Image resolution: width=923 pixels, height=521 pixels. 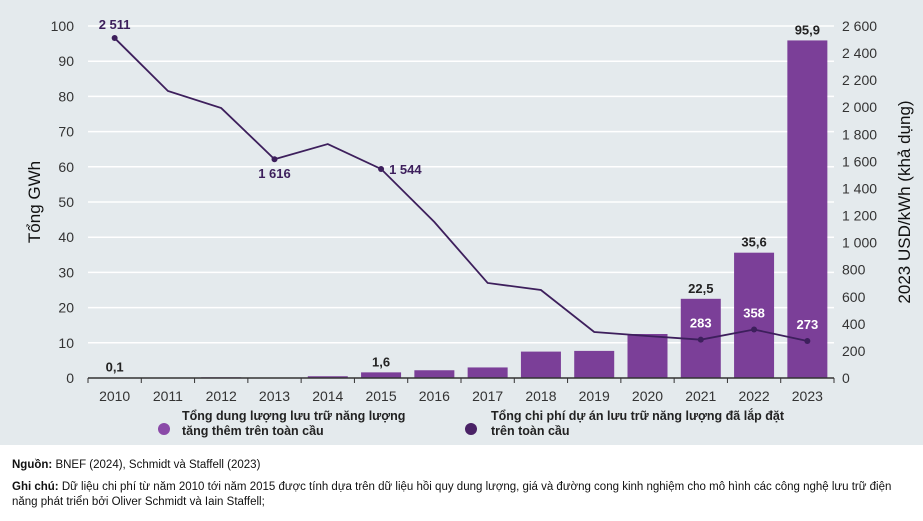 I want to click on x-tick-label: 2022, so click(x=753, y=396).